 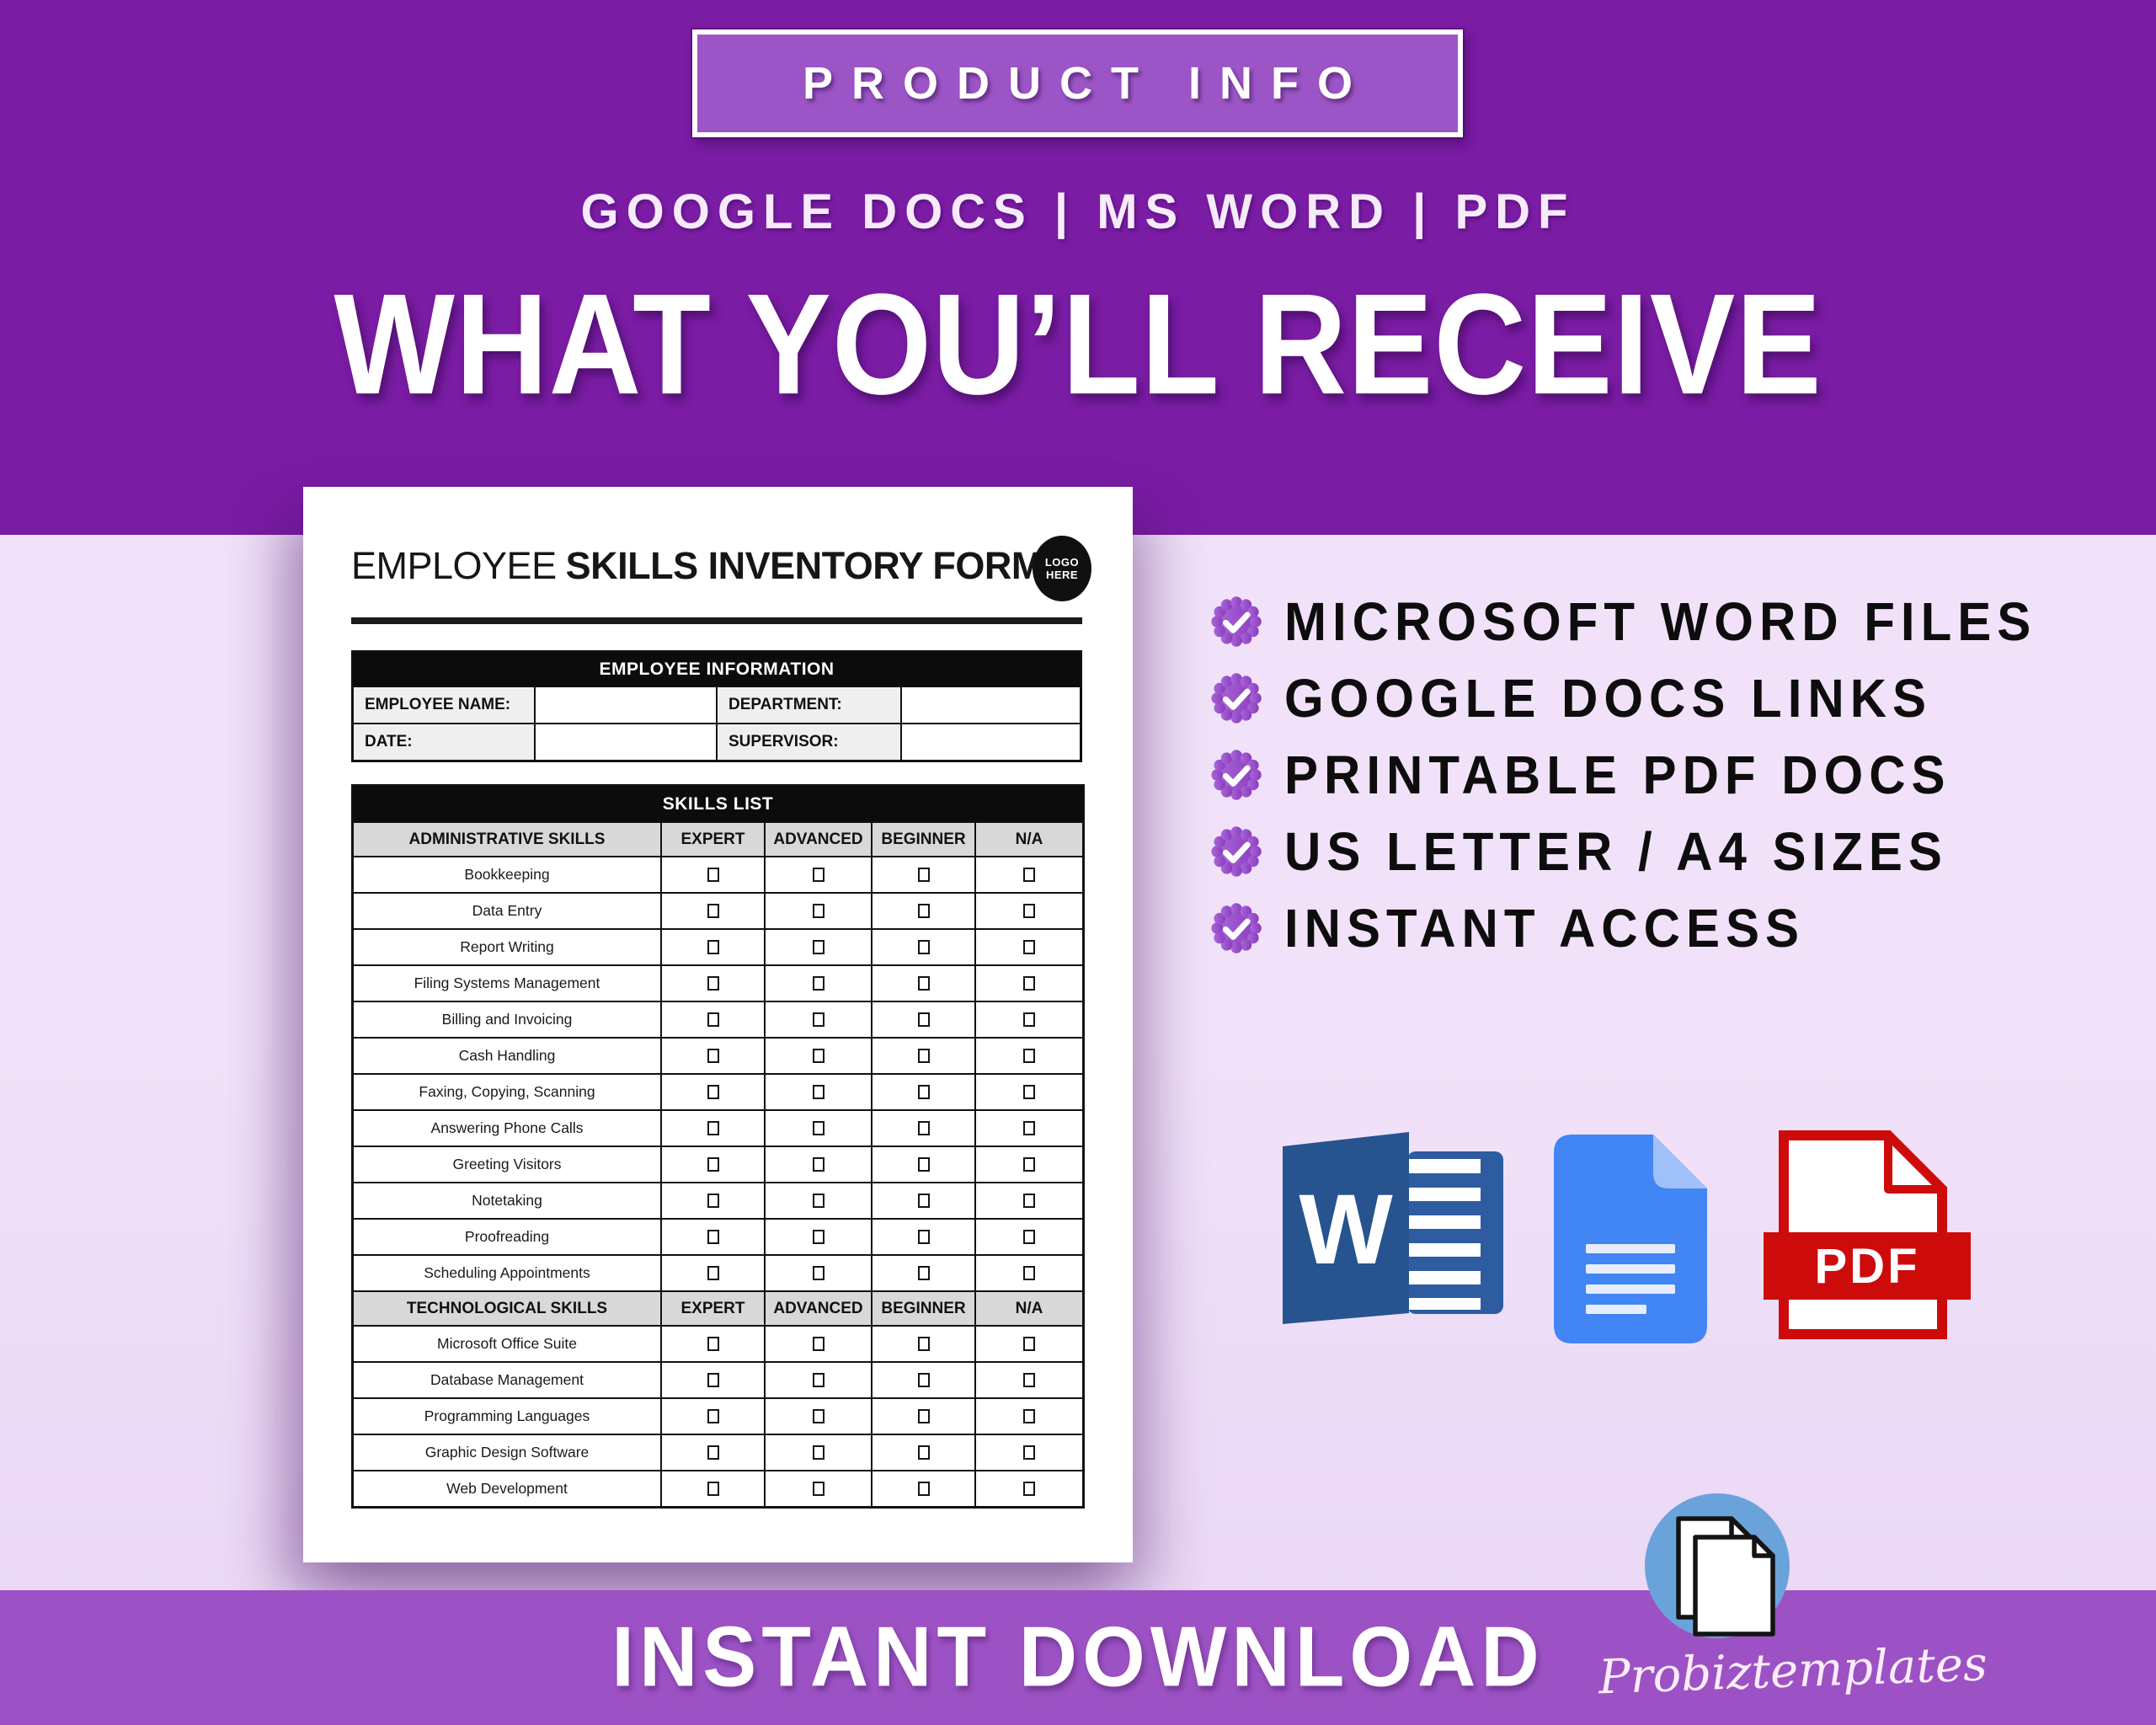 What do you see at coordinates (1087, 83) in the screenshot?
I see `product-info-badge-label: PRODUCT INFO` at bounding box center [1087, 83].